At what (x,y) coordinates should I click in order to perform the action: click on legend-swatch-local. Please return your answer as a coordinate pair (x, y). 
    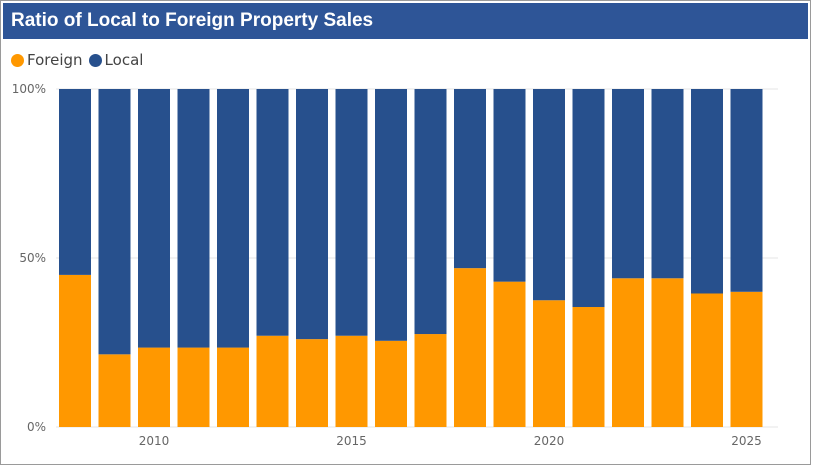
    Looking at the image, I should click on (95, 60).